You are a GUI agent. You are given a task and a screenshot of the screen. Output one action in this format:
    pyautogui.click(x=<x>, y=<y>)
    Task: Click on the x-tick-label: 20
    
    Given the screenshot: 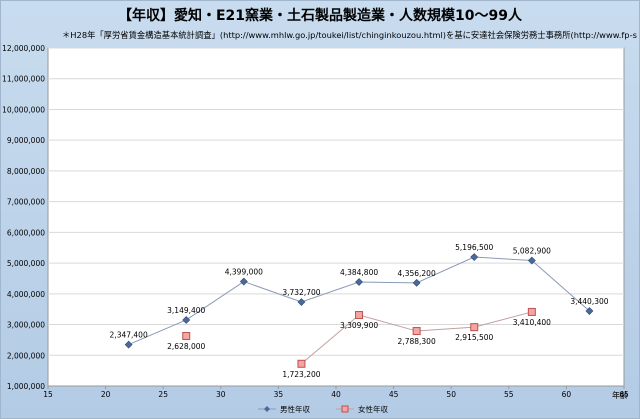 What is the action you would take?
    pyautogui.click(x=106, y=394)
    